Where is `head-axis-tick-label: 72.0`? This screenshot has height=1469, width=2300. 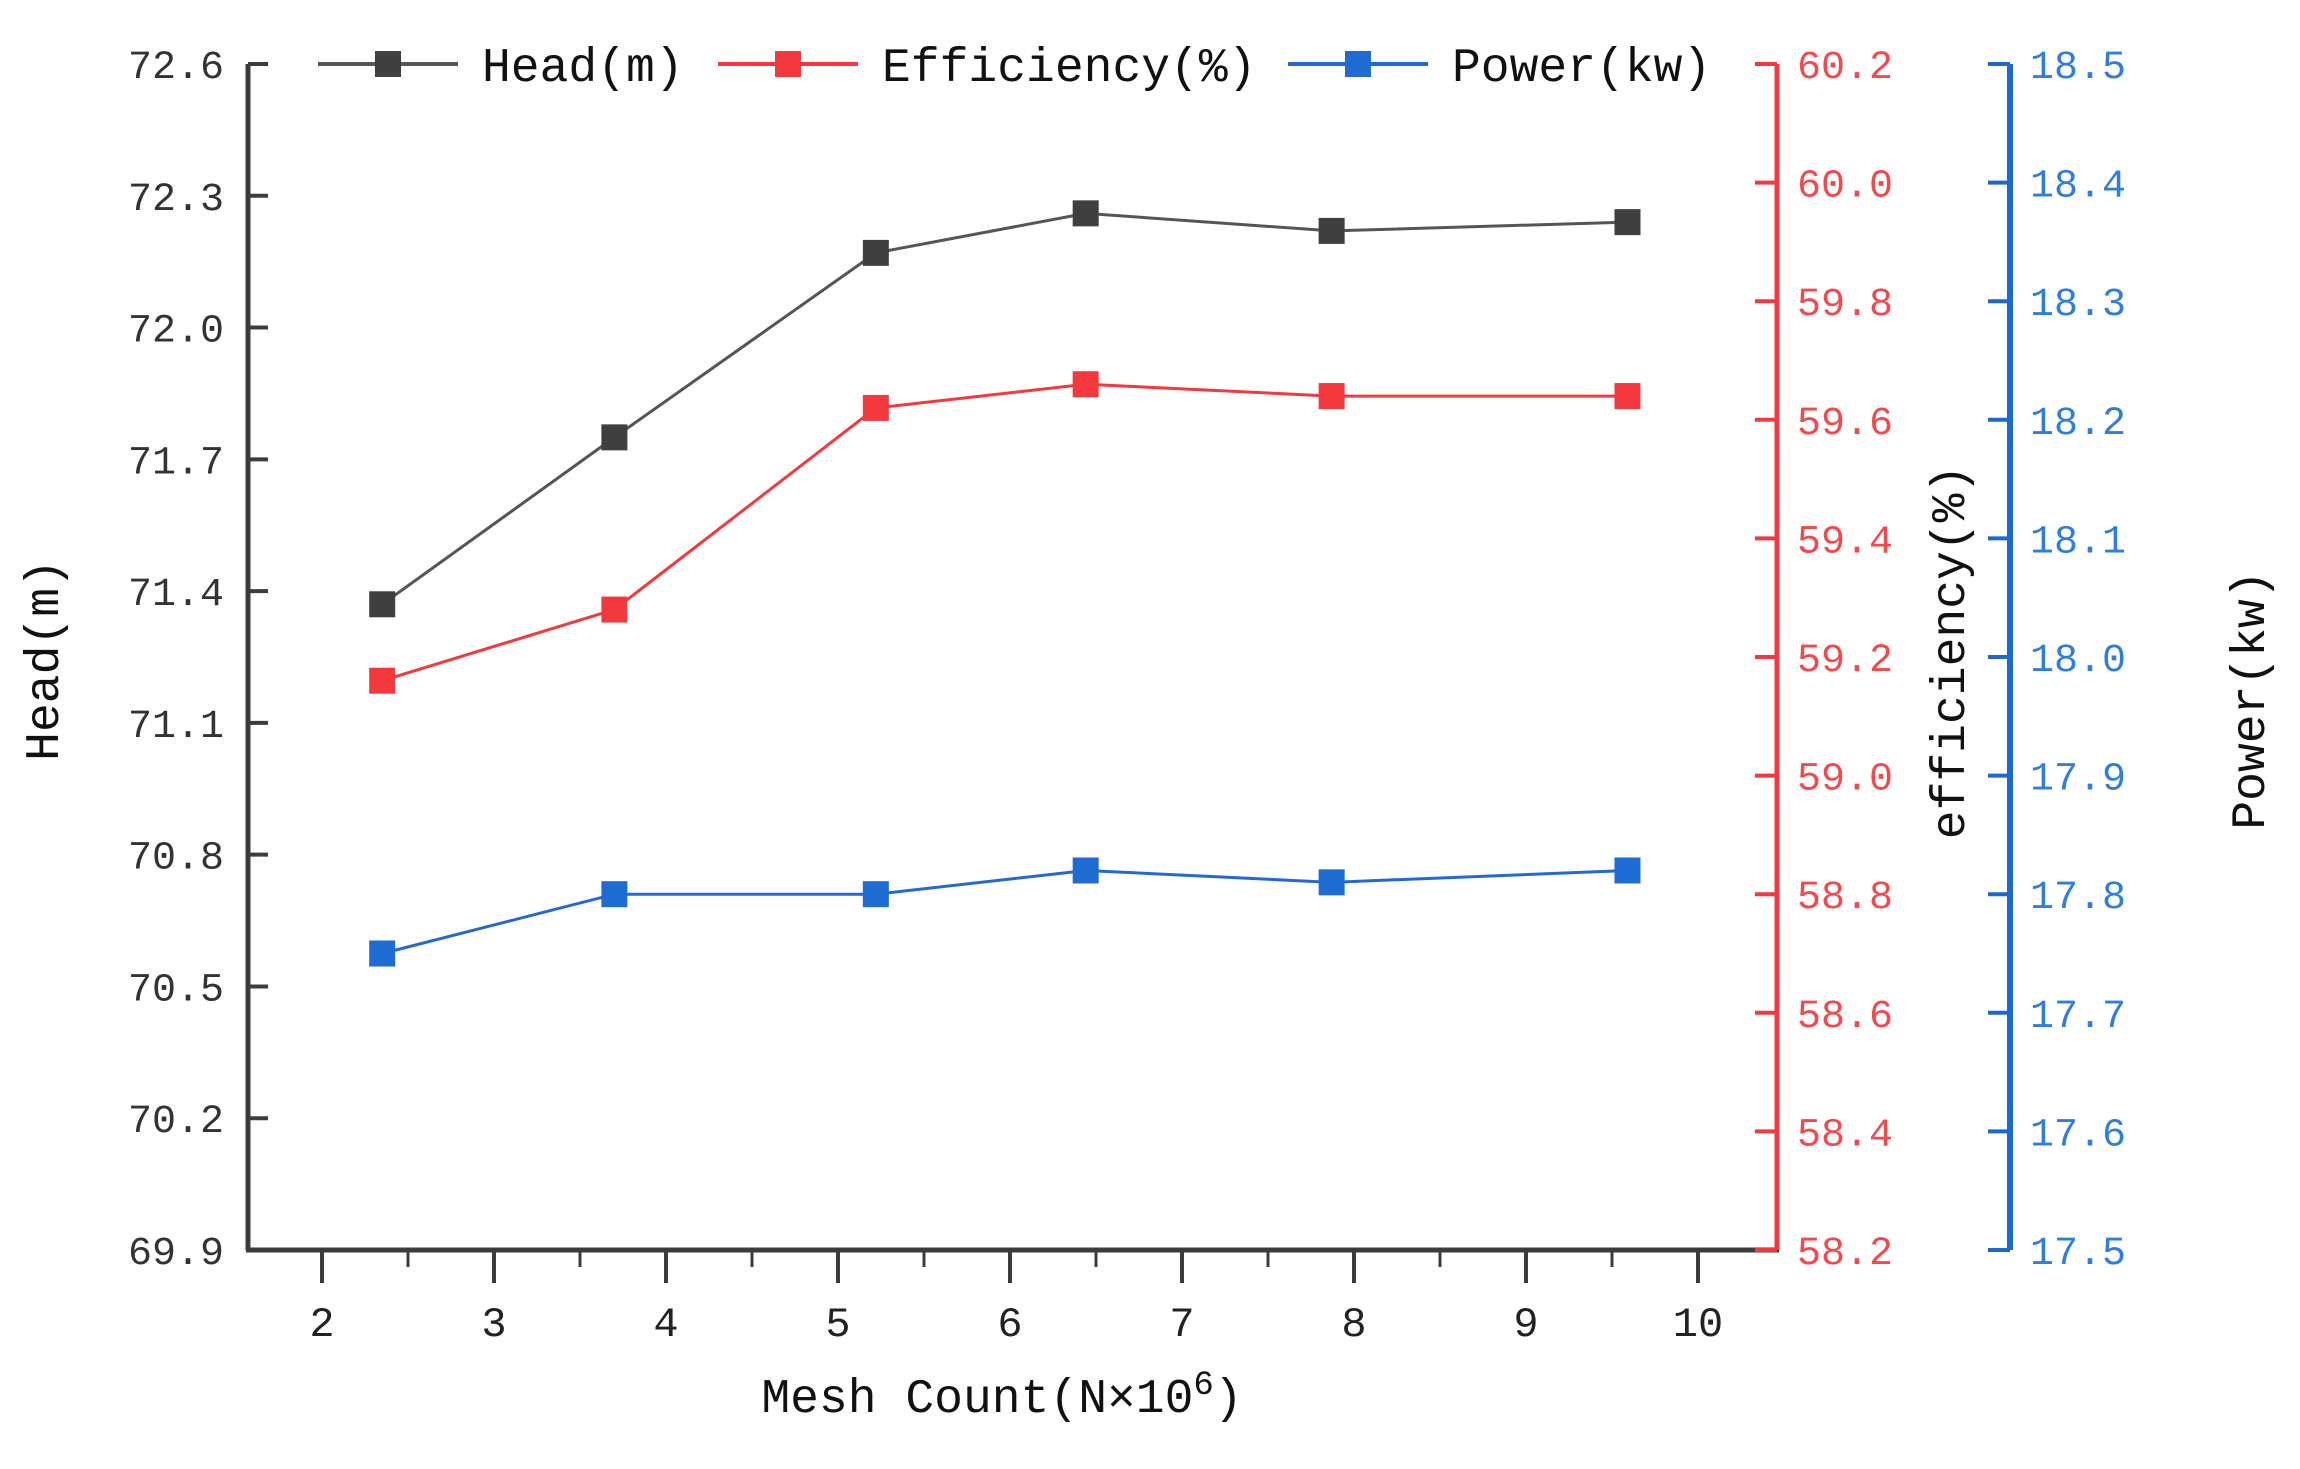 head-axis-tick-label: 72.0 is located at coordinates (176, 332).